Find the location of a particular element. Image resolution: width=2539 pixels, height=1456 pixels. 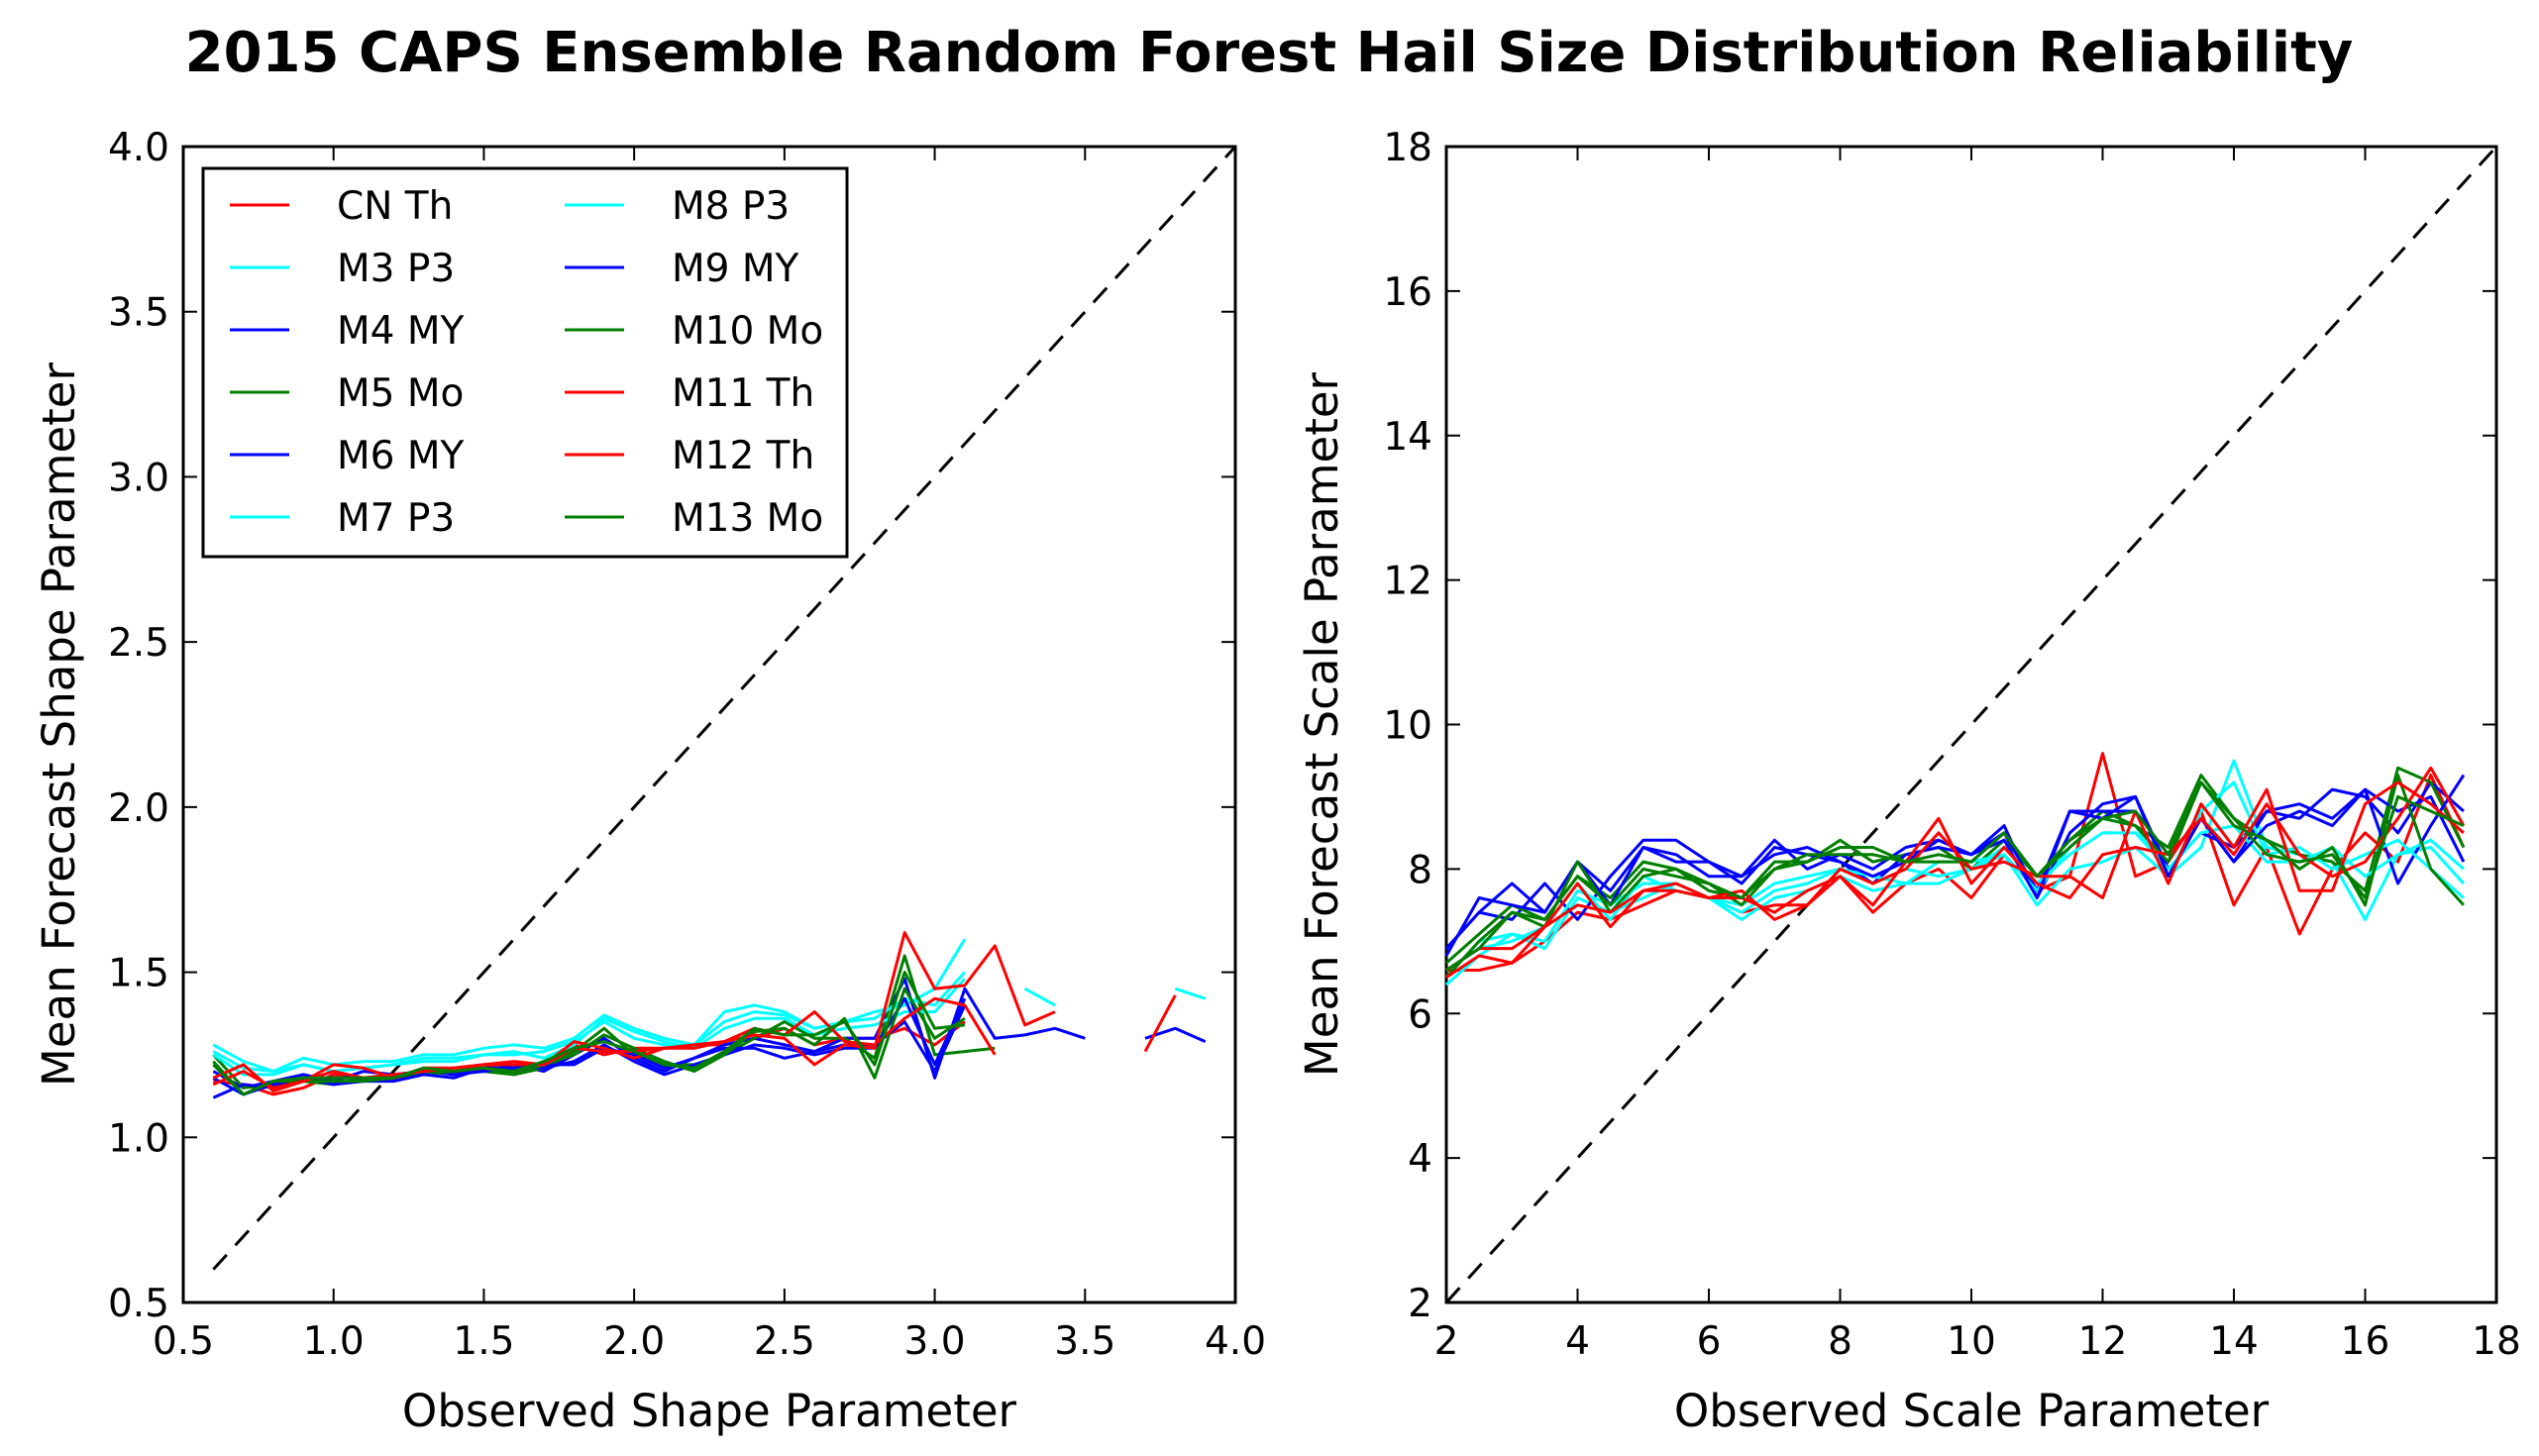

y-tick-label: 3.5 is located at coordinates (138, 313).